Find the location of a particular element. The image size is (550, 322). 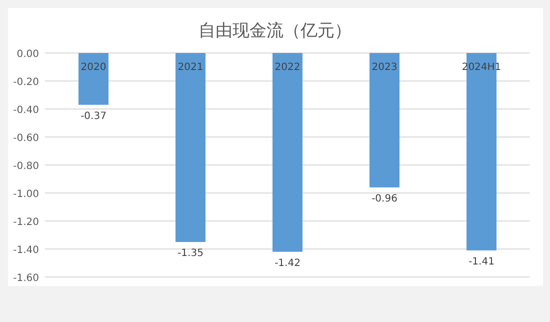

x-tick-label: 2022 is located at coordinates (287, 67).